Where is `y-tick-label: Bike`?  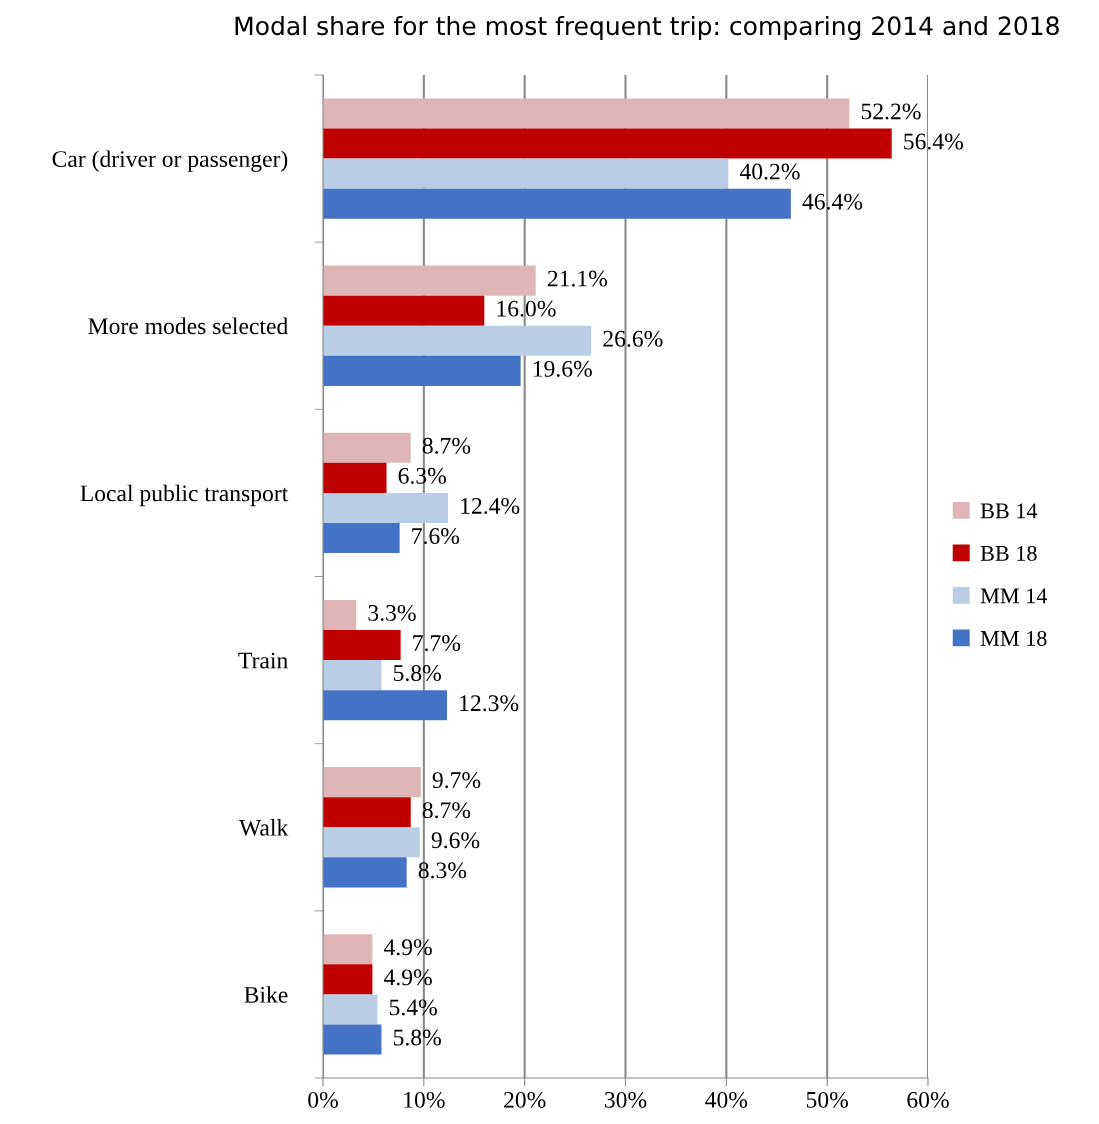 y-tick-label: Bike is located at coordinates (266, 994).